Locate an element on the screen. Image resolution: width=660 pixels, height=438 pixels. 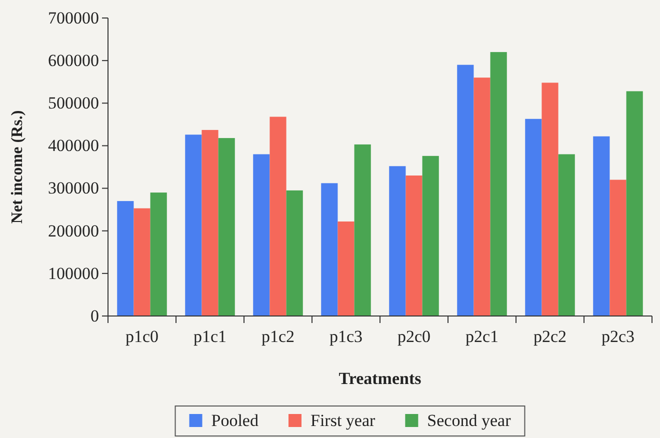
legend-label: Second year is located at coordinates (469, 420).